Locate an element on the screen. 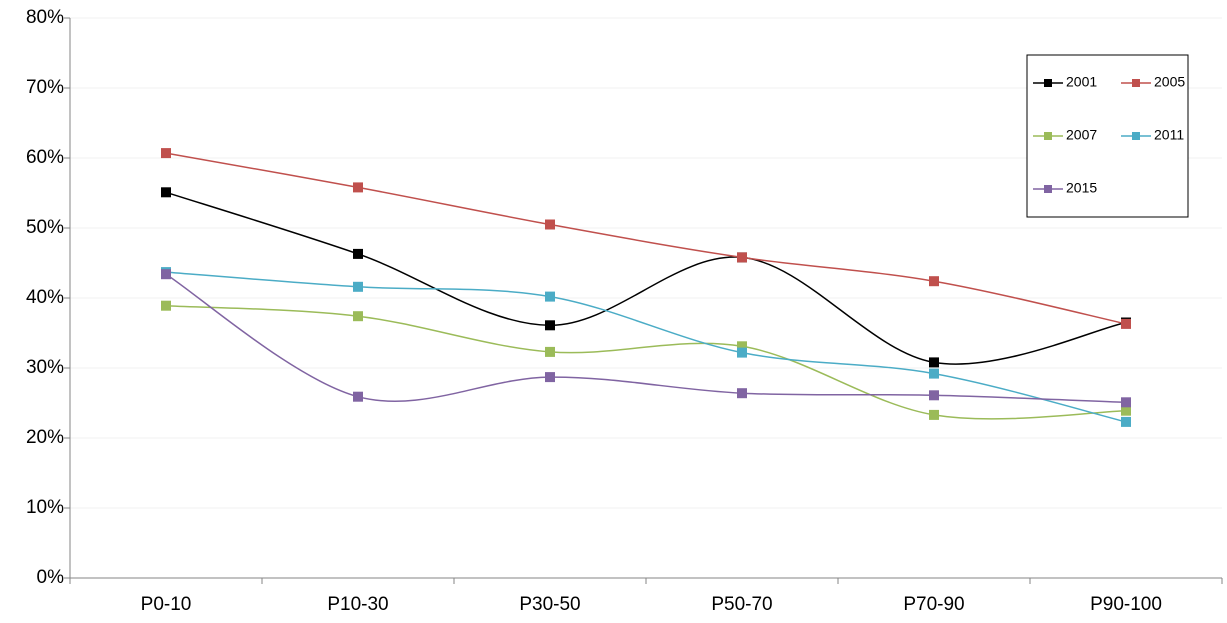 The width and height of the screenshot is (1227, 623). x-tick-label: P90-100 is located at coordinates (1126, 604).